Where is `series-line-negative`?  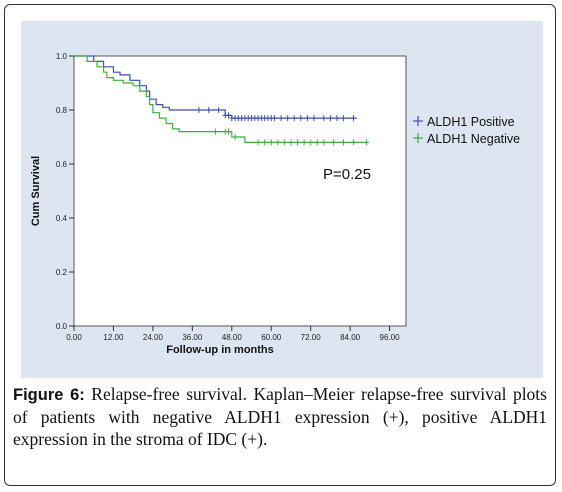
series-line-negative is located at coordinates (220, 99).